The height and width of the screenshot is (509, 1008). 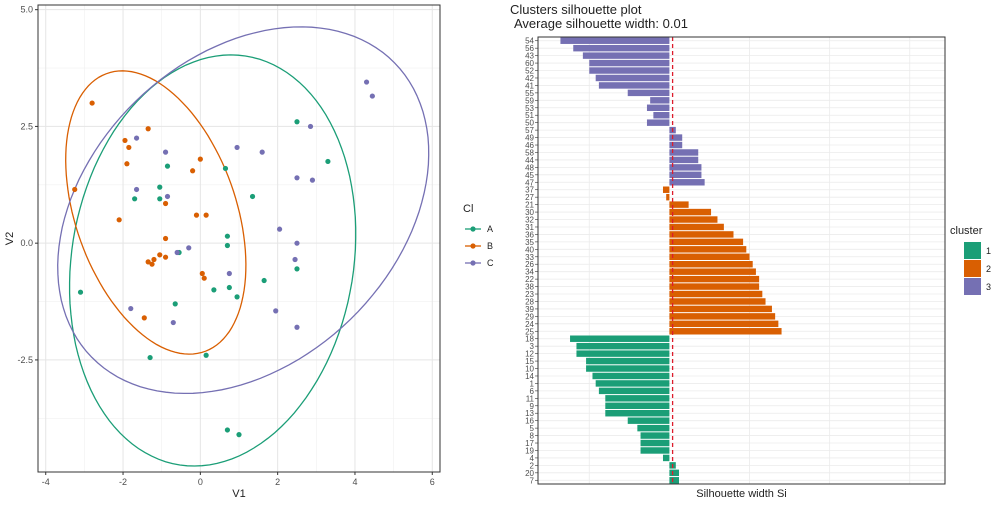 I want to click on y-tick-label: 40, so click(x=529, y=249).